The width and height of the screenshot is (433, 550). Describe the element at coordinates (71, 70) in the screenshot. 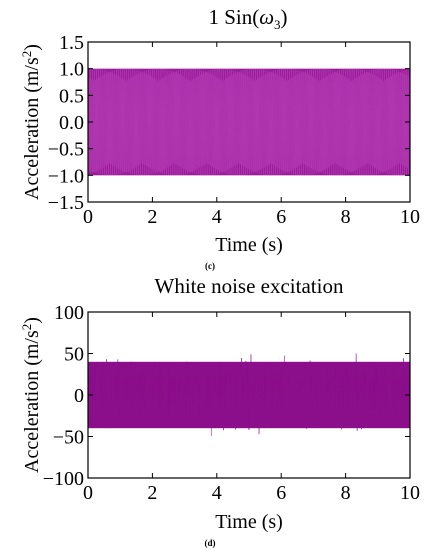

I see `y-tick-label: 1.0` at that location.